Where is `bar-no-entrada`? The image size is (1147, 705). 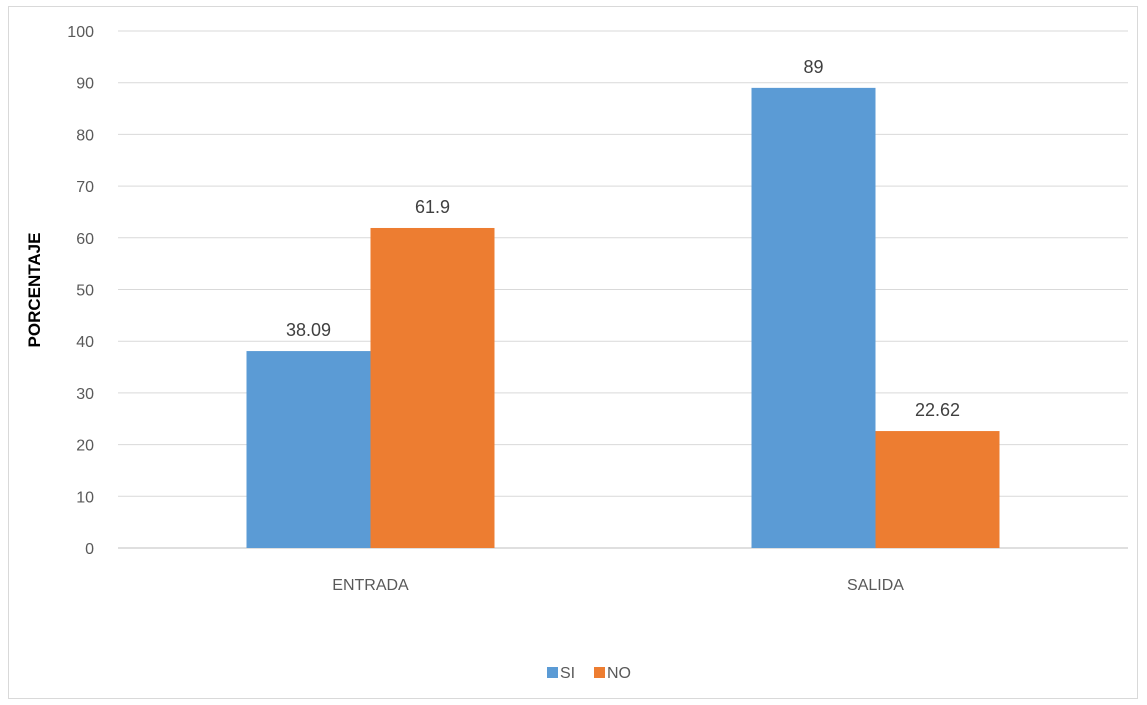
bar-no-entrada is located at coordinates (432, 388).